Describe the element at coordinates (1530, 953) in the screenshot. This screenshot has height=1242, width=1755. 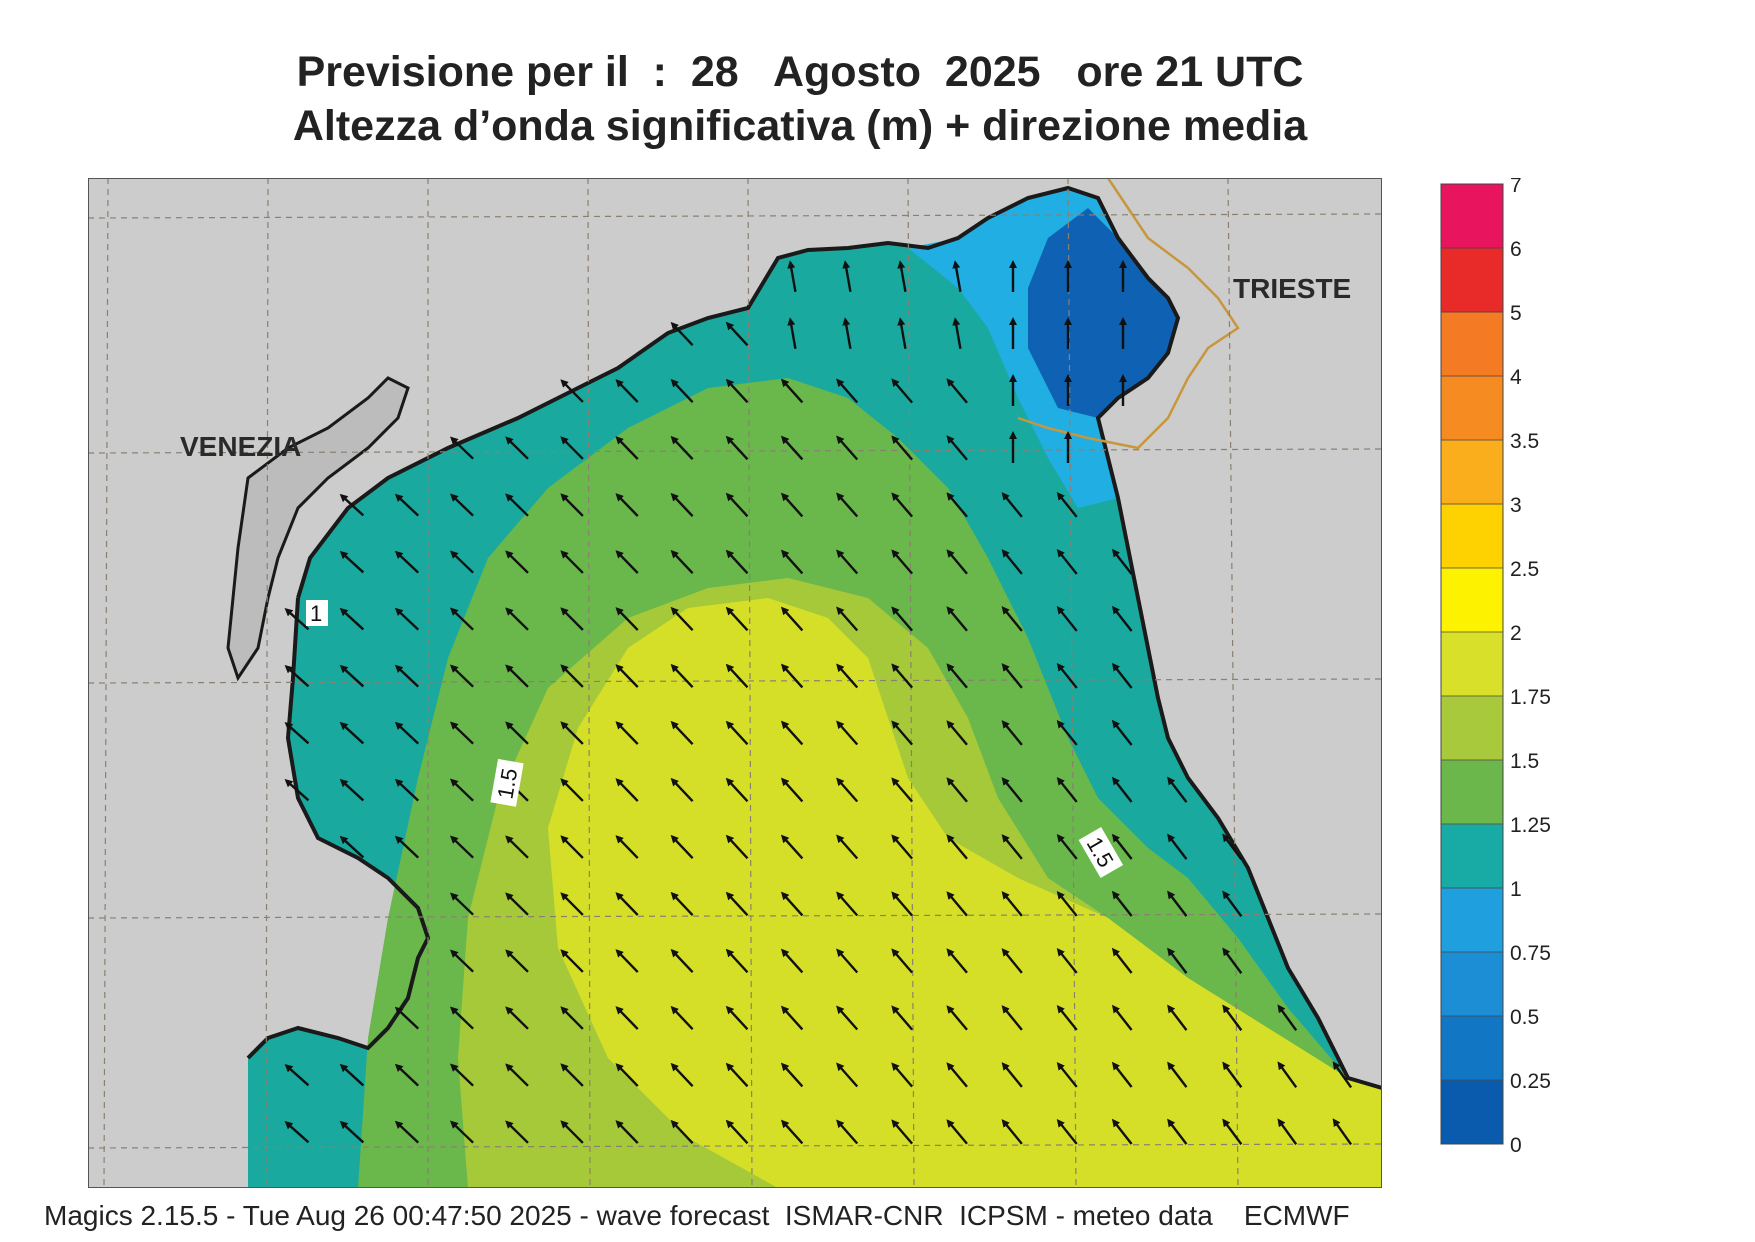
I see `legend-tick-label: 0.75` at that location.